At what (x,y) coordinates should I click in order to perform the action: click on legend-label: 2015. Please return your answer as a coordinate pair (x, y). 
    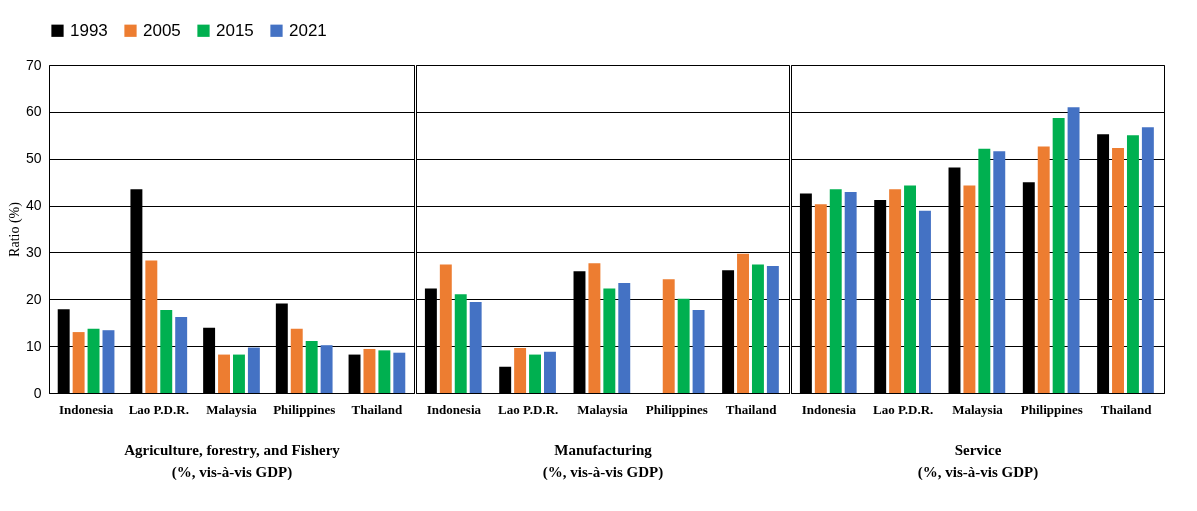
    Looking at the image, I should click on (235, 30).